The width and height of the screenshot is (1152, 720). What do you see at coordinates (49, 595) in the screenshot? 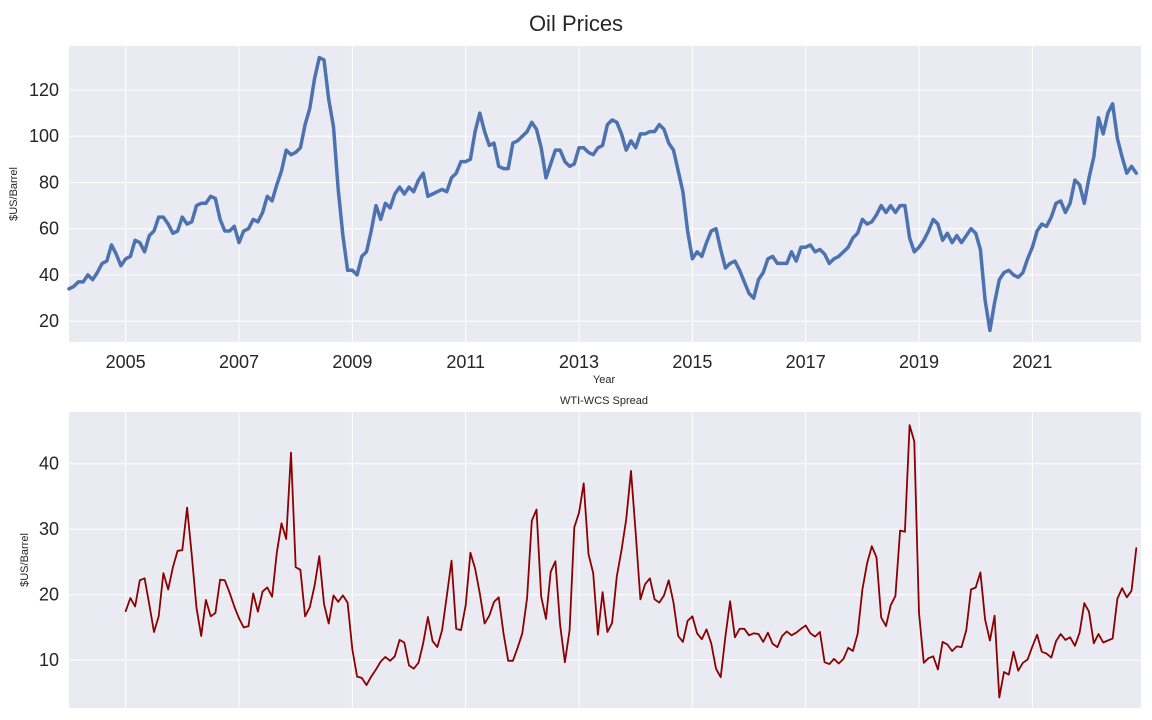
I see `spread-ytick-label: 20` at bounding box center [49, 595].